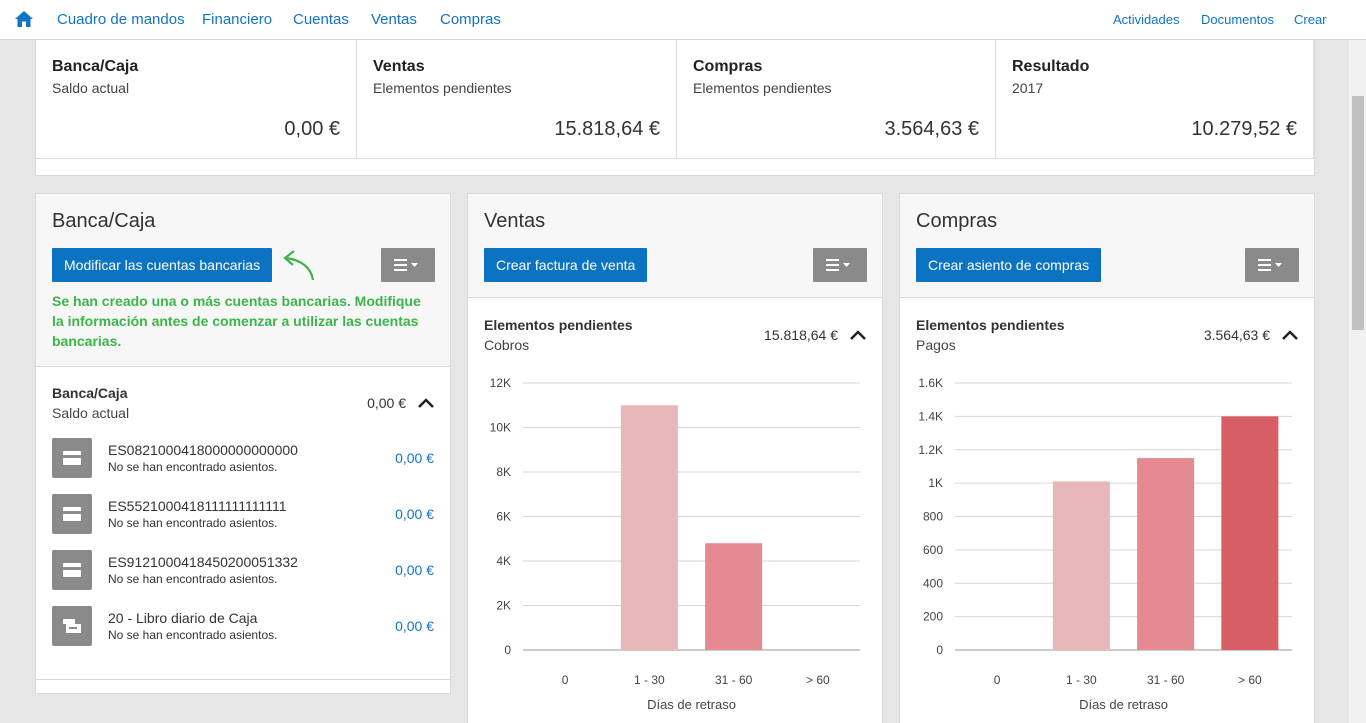 The image size is (1366, 723). What do you see at coordinates (1244, 129) in the screenshot?
I see `kpi-value: 10.279,52 €` at bounding box center [1244, 129].